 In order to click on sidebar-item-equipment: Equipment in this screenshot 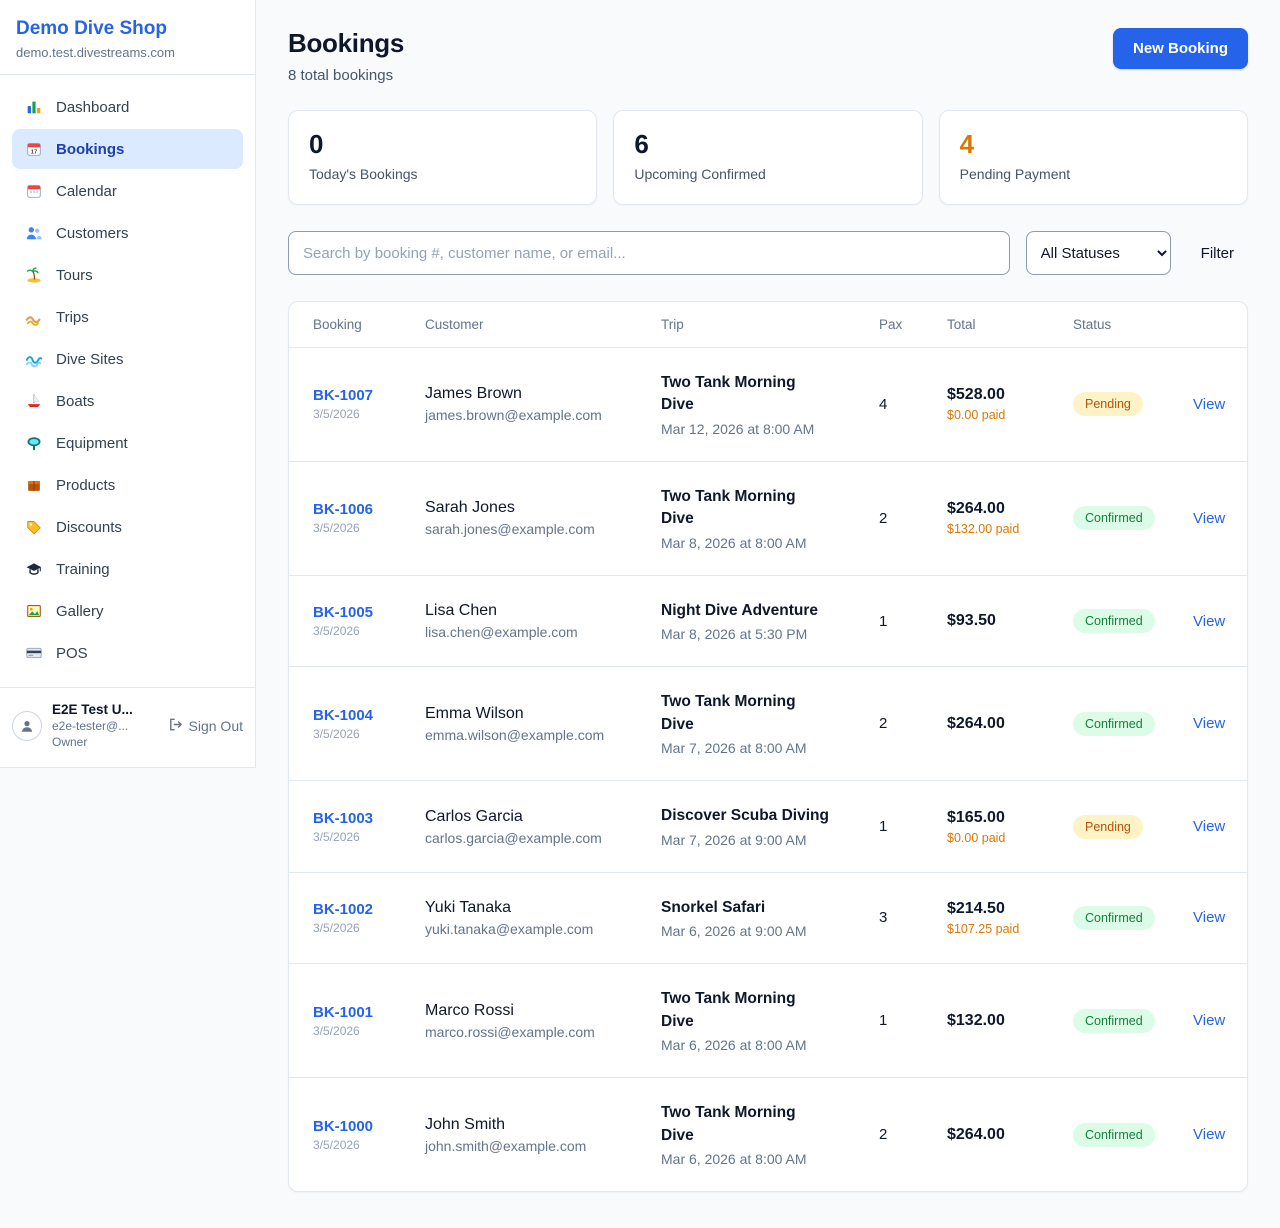, I will do `click(127, 443)`.